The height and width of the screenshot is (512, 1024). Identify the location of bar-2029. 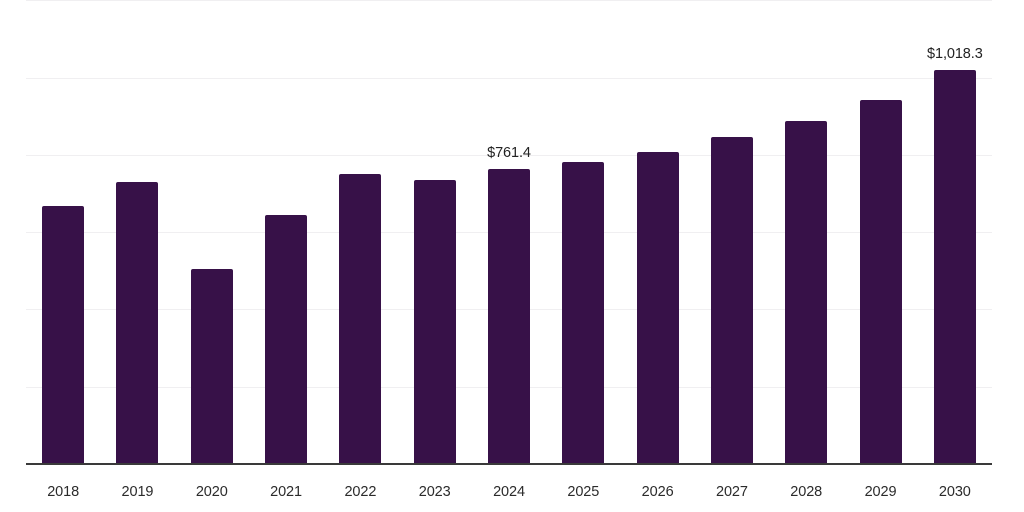
(880, 281).